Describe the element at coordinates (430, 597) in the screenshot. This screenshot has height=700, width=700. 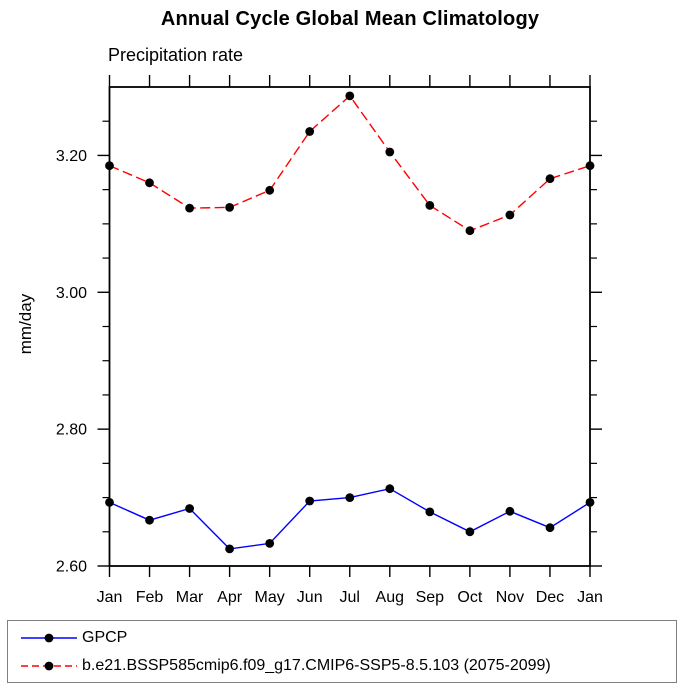
I see `x-tick-label: Sep` at that location.